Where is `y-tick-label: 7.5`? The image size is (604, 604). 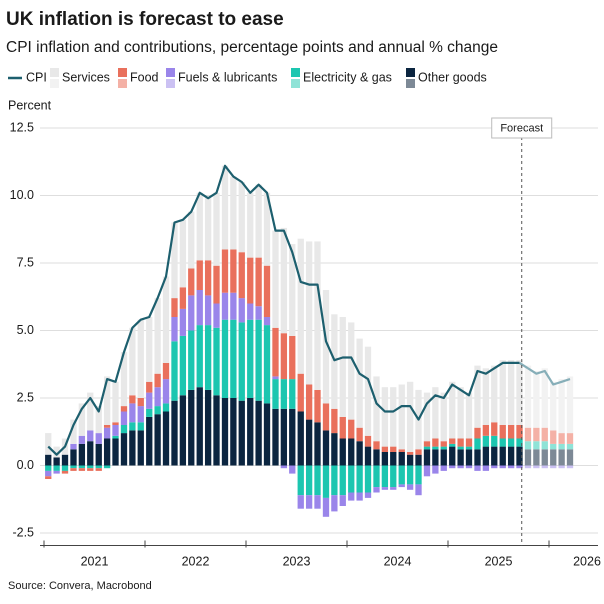
y-tick-label: 7.5 is located at coordinates (25, 262).